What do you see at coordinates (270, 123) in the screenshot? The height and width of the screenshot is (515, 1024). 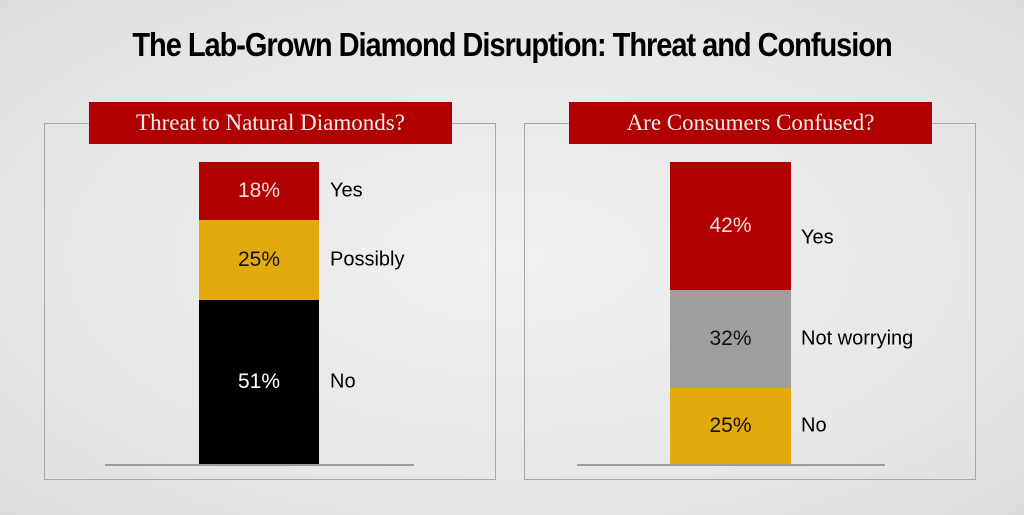 I see `chart-title-threat: Threat to Natural Diamonds?` at bounding box center [270, 123].